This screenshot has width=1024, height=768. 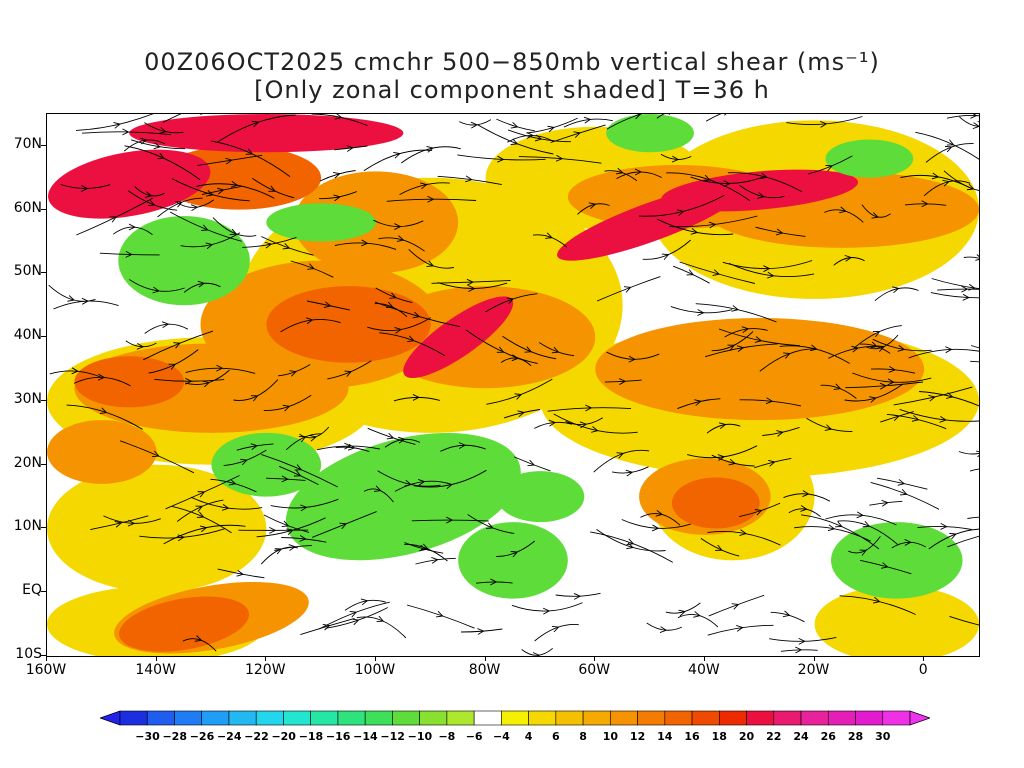 What do you see at coordinates (594, 670) in the screenshot?
I see `x-tick-label: 60W` at bounding box center [594, 670].